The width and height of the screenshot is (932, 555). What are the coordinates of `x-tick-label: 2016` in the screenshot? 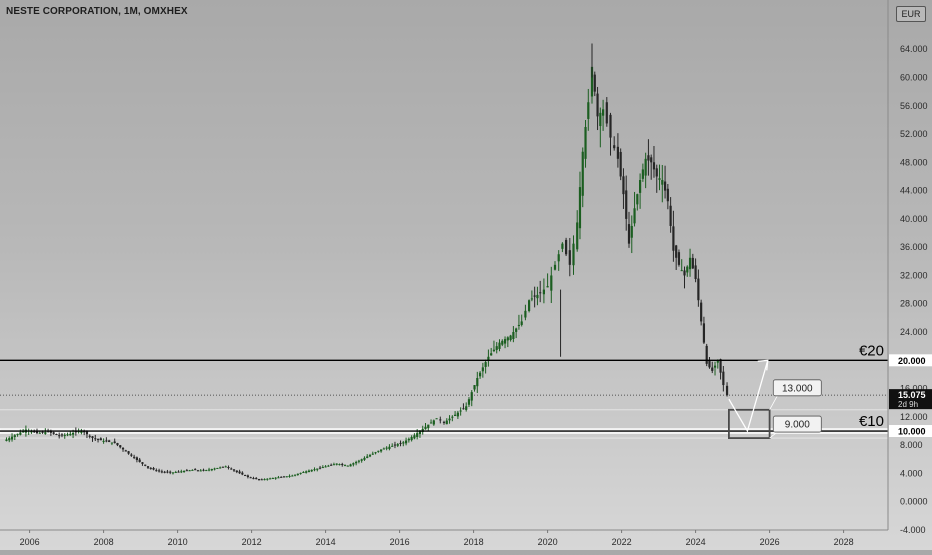 It's located at (400, 542).